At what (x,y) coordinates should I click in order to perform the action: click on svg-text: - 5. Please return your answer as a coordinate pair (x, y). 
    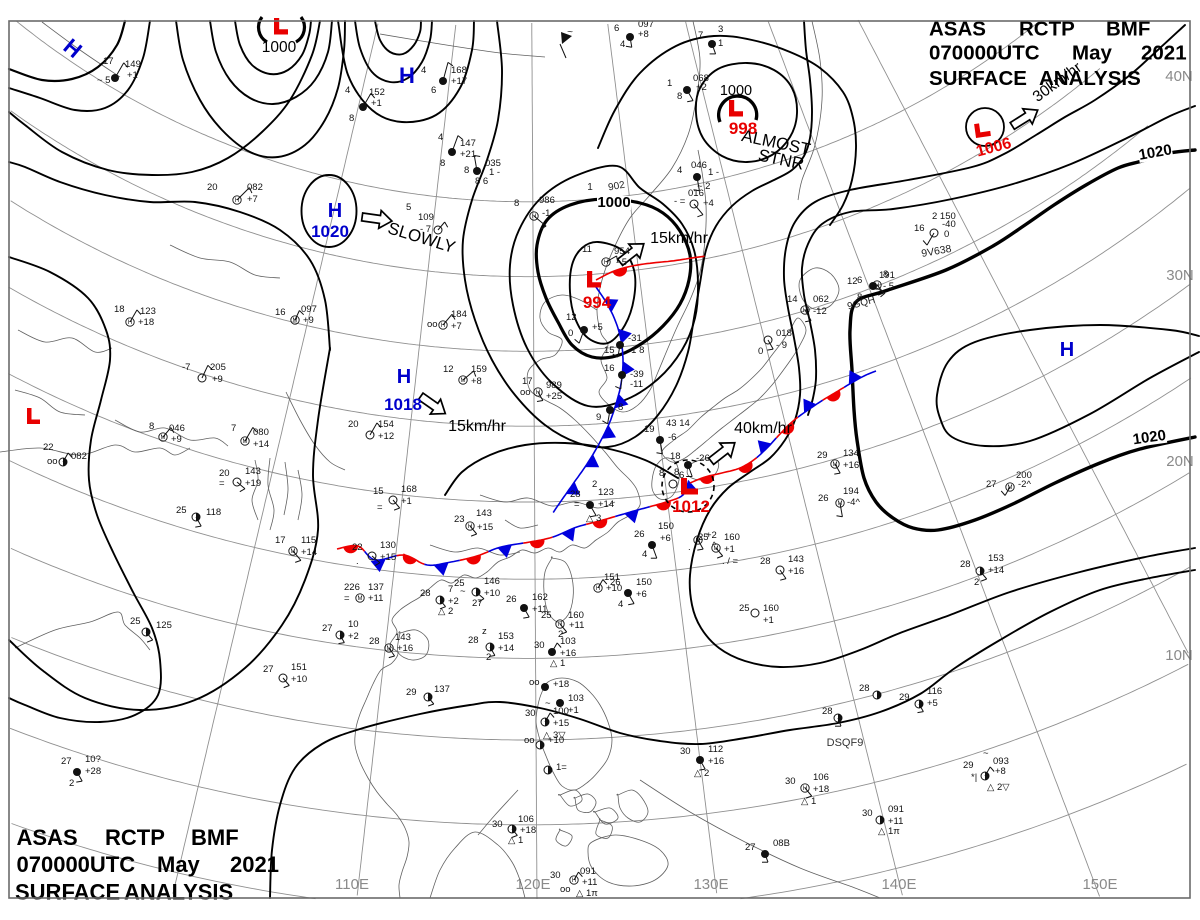
    Looking at the image, I should click on (888, 286).